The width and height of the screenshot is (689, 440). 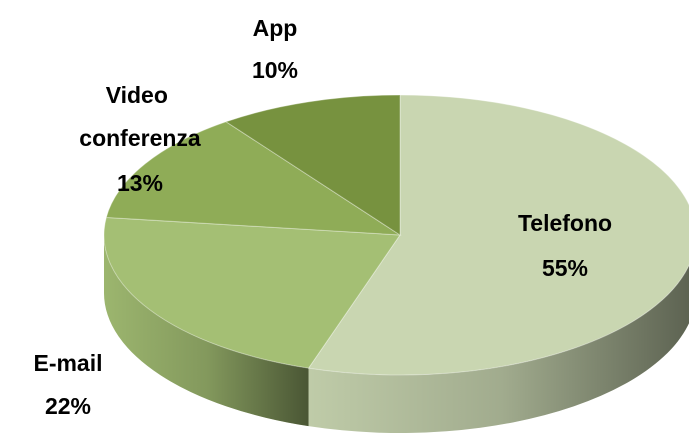 I want to click on slice-label: Video conferenza, so click(x=140, y=116).